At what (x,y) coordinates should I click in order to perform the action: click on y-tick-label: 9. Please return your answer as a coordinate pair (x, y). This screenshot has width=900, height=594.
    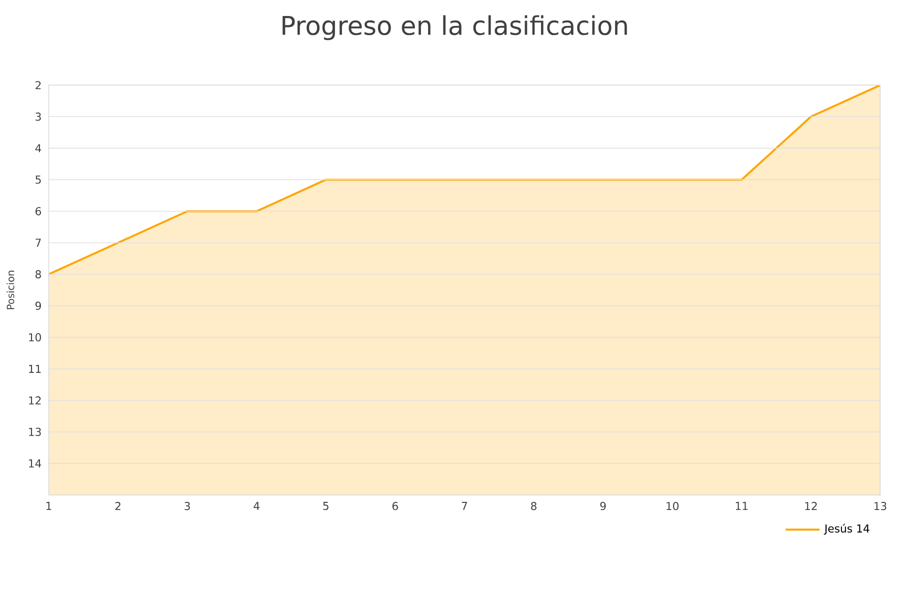
    Looking at the image, I should click on (38, 306).